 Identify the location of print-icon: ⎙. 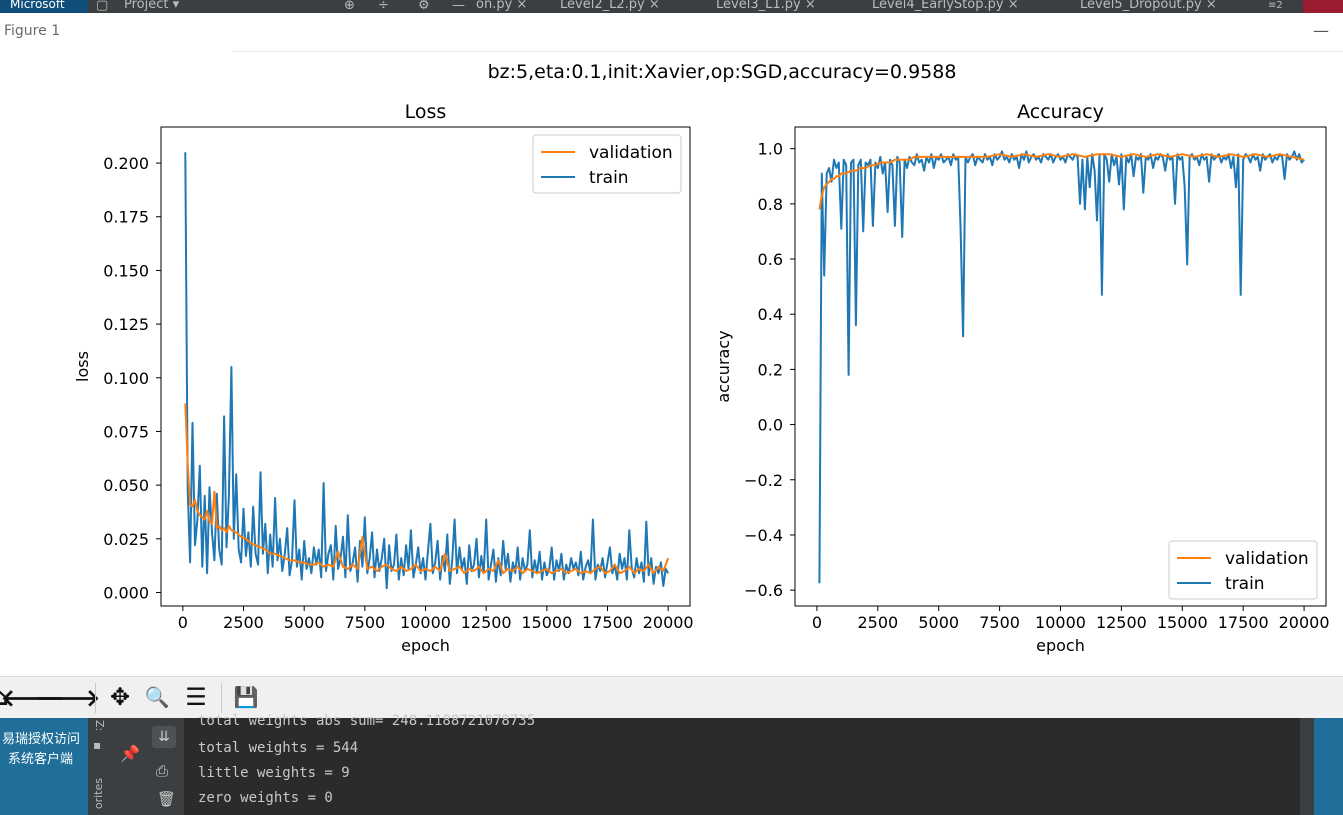
(162, 771).